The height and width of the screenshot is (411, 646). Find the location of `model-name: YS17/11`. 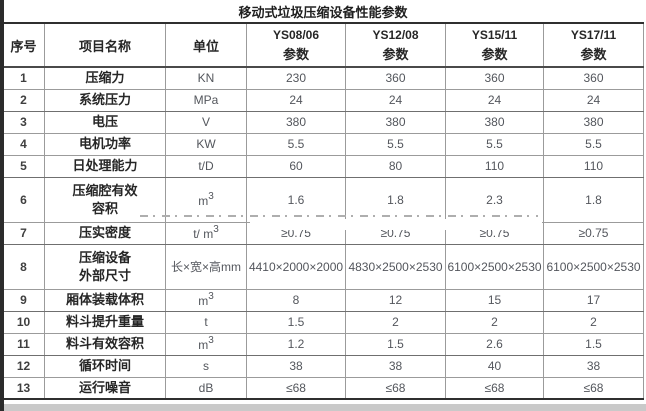

model-name: YS17/11 is located at coordinates (593, 35).